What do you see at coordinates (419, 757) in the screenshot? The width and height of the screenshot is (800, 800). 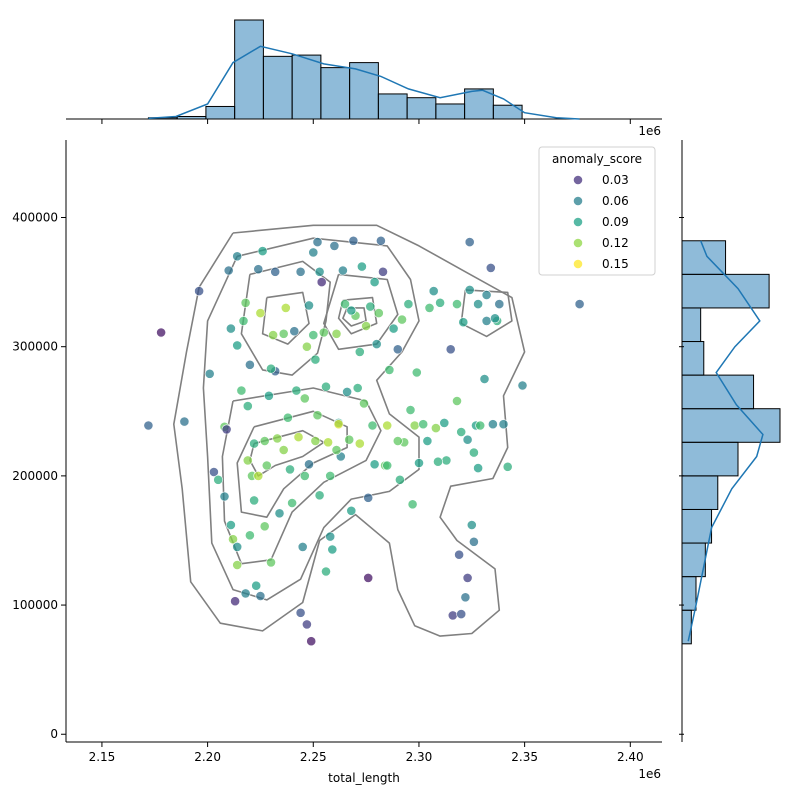 I see `x-tick-label: 2.30` at bounding box center [419, 757].